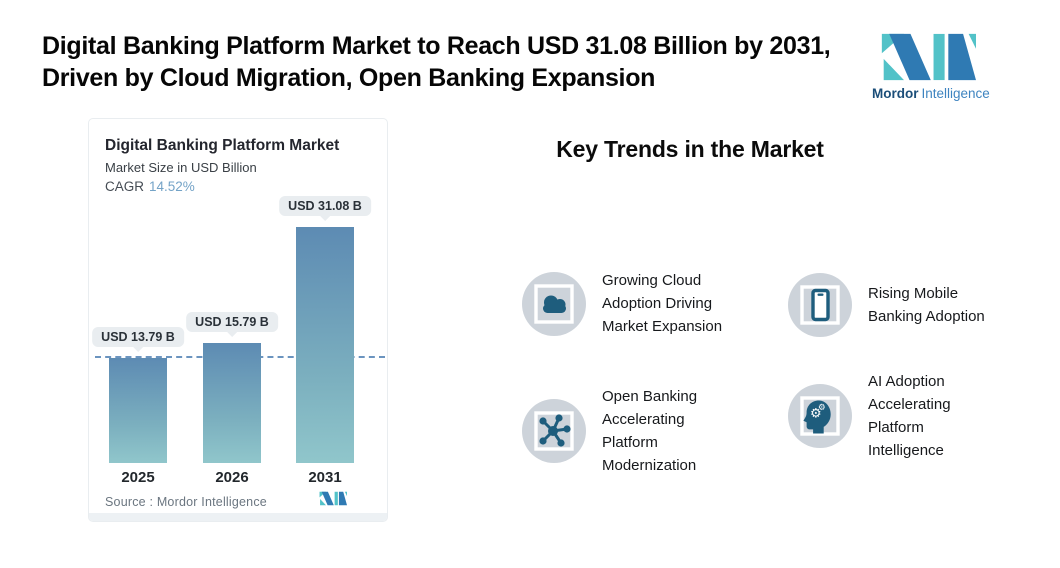 The image size is (1060, 568). I want to click on network-icon, so click(554, 431).